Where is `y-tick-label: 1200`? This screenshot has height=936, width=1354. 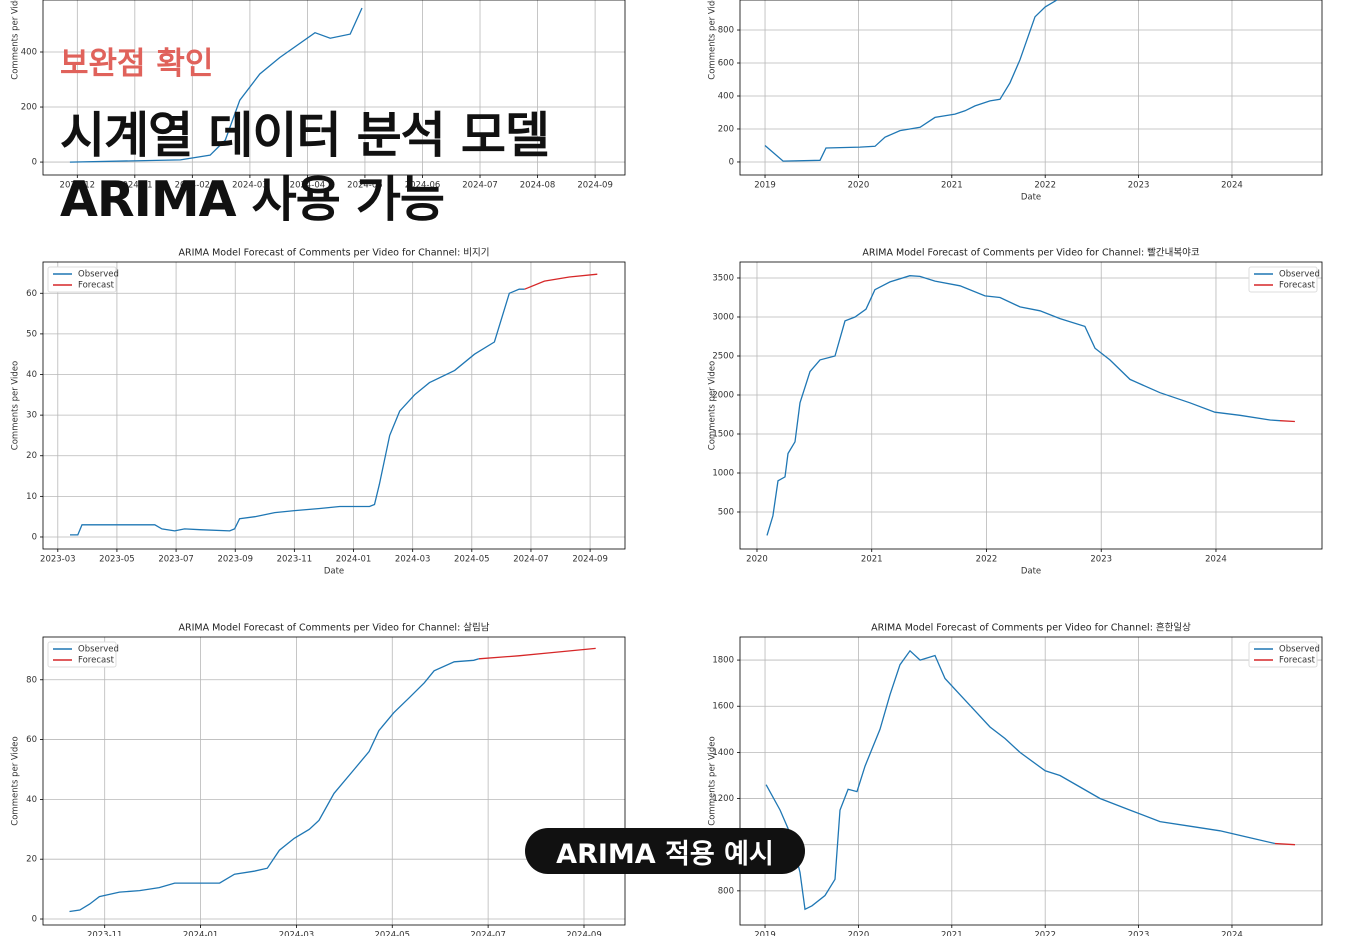 y-tick-label: 1200 is located at coordinates (723, 799).